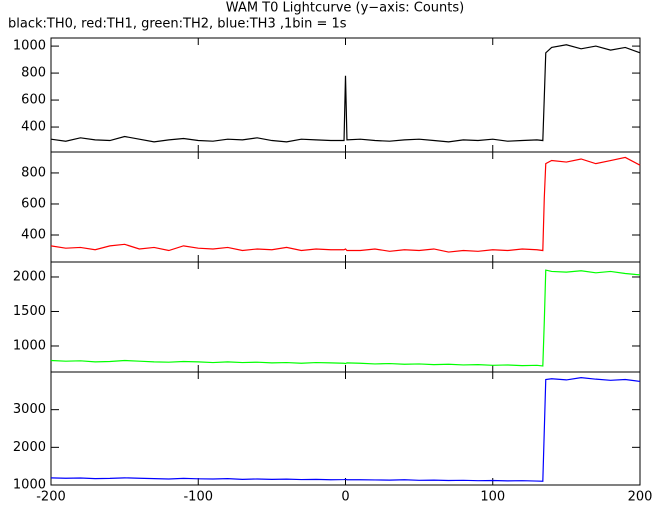 Image resolution: width=655 pixels, height=509 pixels. Describe the element at coordinates (345, 497) in the screenshot. I see `x-tick-label: 0` at that location.